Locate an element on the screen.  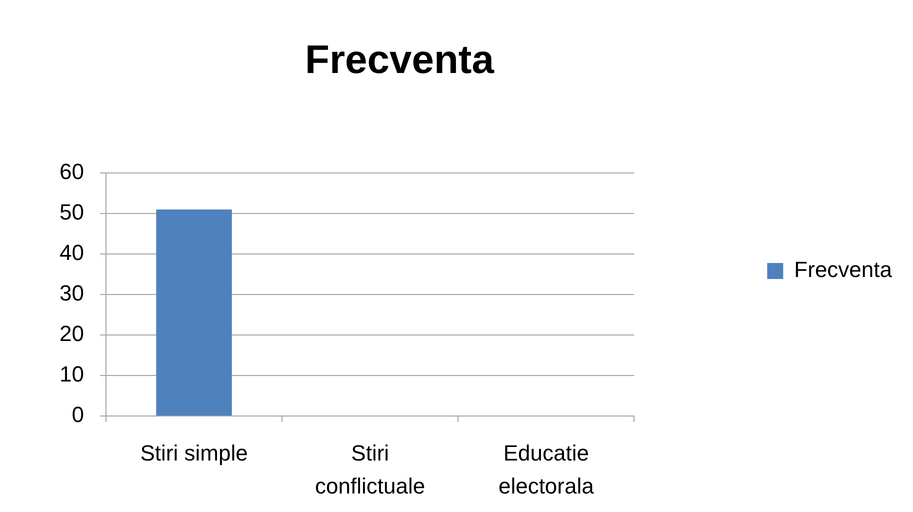
chart-title: Frecventa is located at coordinates (400, 60).